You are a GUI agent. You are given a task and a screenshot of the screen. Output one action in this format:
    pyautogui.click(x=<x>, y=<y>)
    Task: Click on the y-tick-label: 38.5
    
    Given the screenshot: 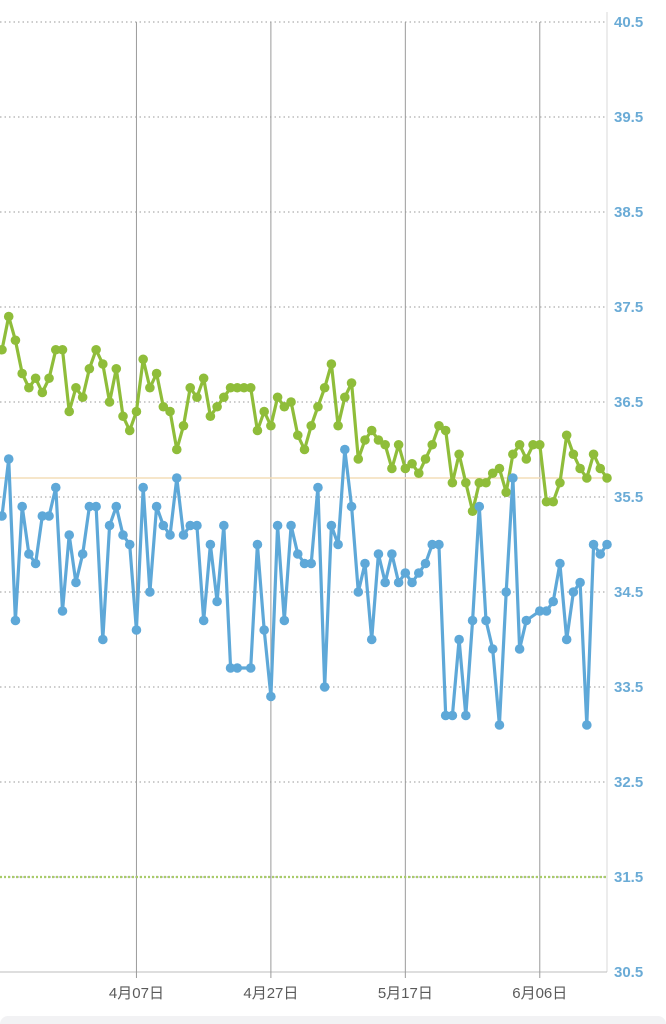 What is the action you would take?
    pyautogui.click(x=628, y=212)
    